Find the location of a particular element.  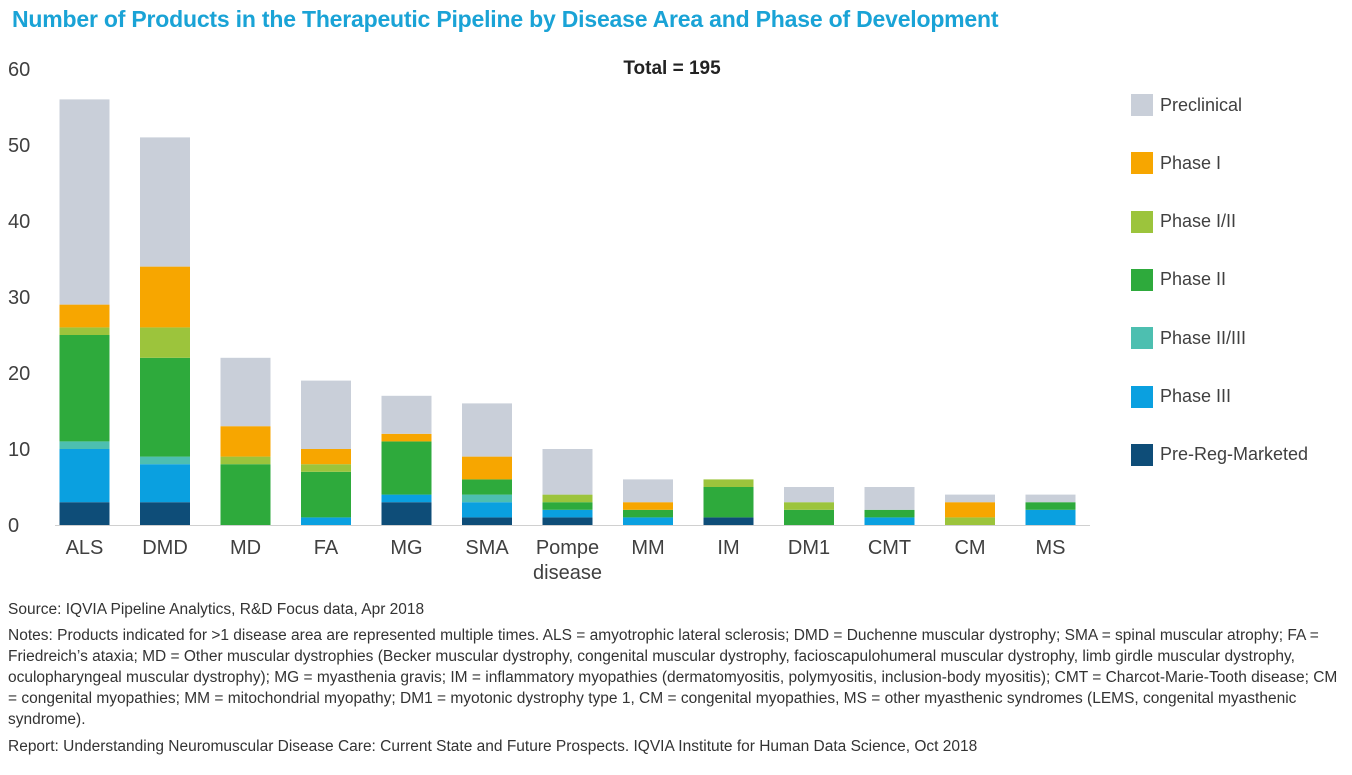

legend-label: Phase I/II is located at coordinates (1198, 221).